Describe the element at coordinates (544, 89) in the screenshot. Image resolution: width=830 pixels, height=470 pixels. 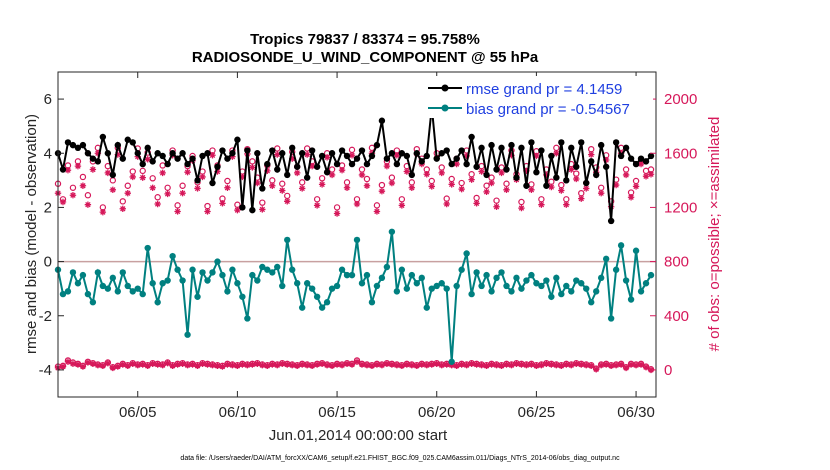
I see `legend-rmse-label: rmse grand pr = 4.1459` at that location.